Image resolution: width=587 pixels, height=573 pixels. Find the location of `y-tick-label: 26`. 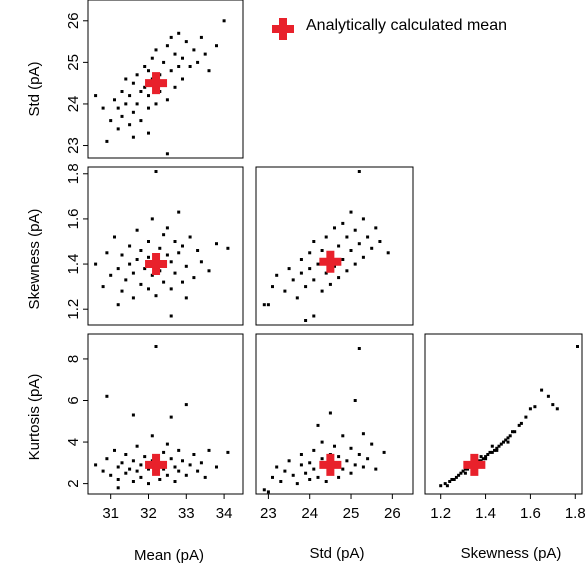

y-tick-label: 26 is located at coordinates (73, 20).